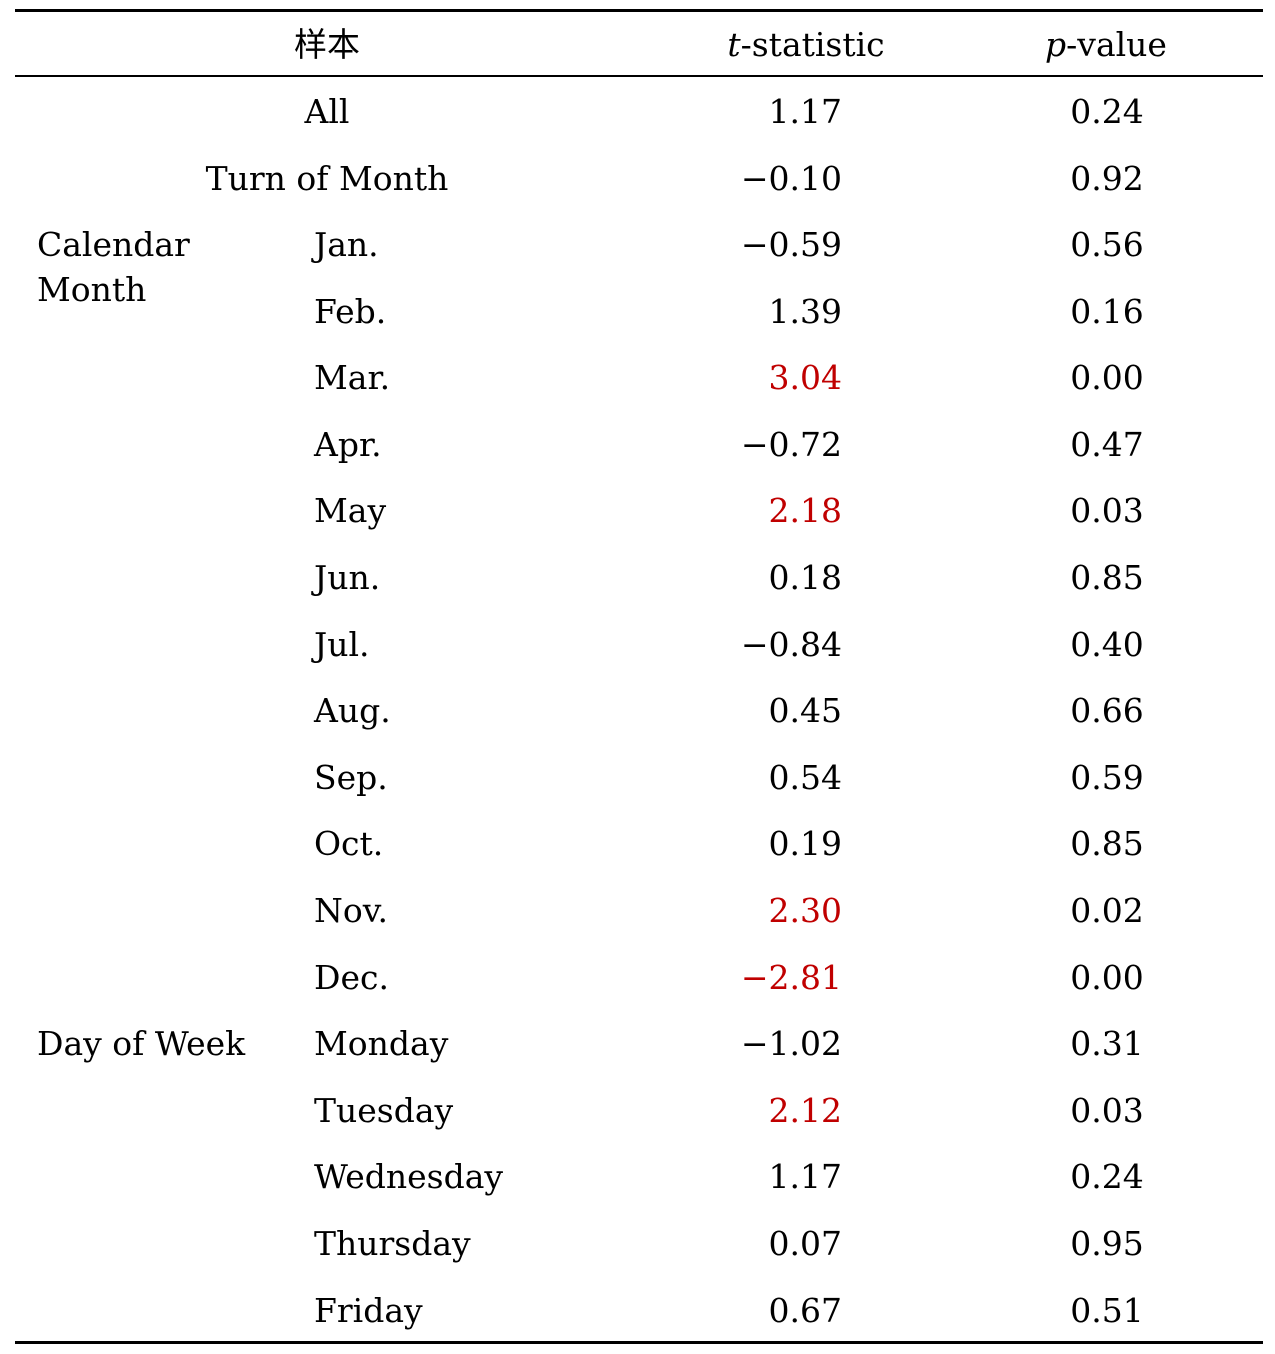 The width and height of the screenshot is (1275, 1354). What do you see at coordinates (1107, 644) in the screenshot?
I see `table-row-p-value: 0.40` at bounding box center [1107, 644].